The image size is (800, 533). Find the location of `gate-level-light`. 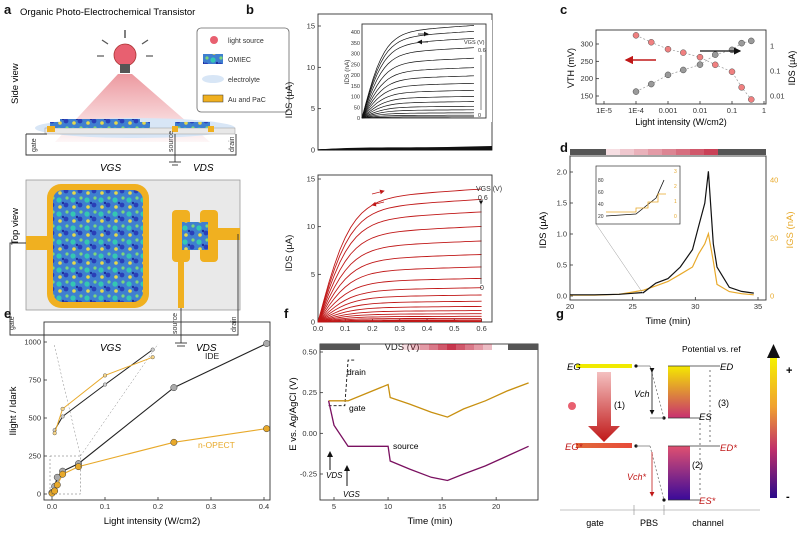

gate-level-light is located at coordinates (604, 445).